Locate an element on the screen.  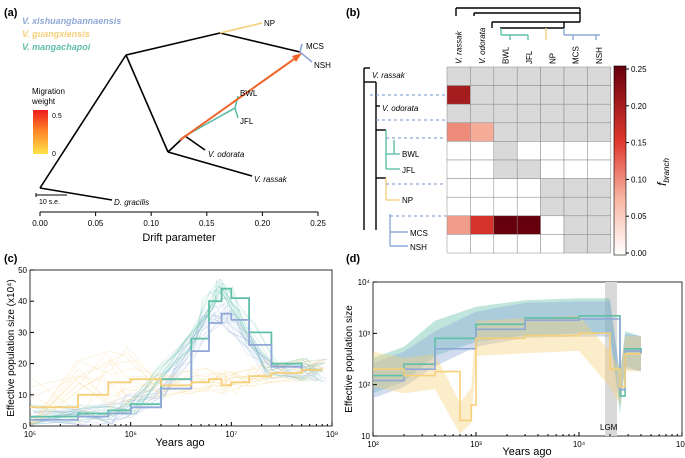
heatmap-row-label: NSH is located at coordinates (418, 247).